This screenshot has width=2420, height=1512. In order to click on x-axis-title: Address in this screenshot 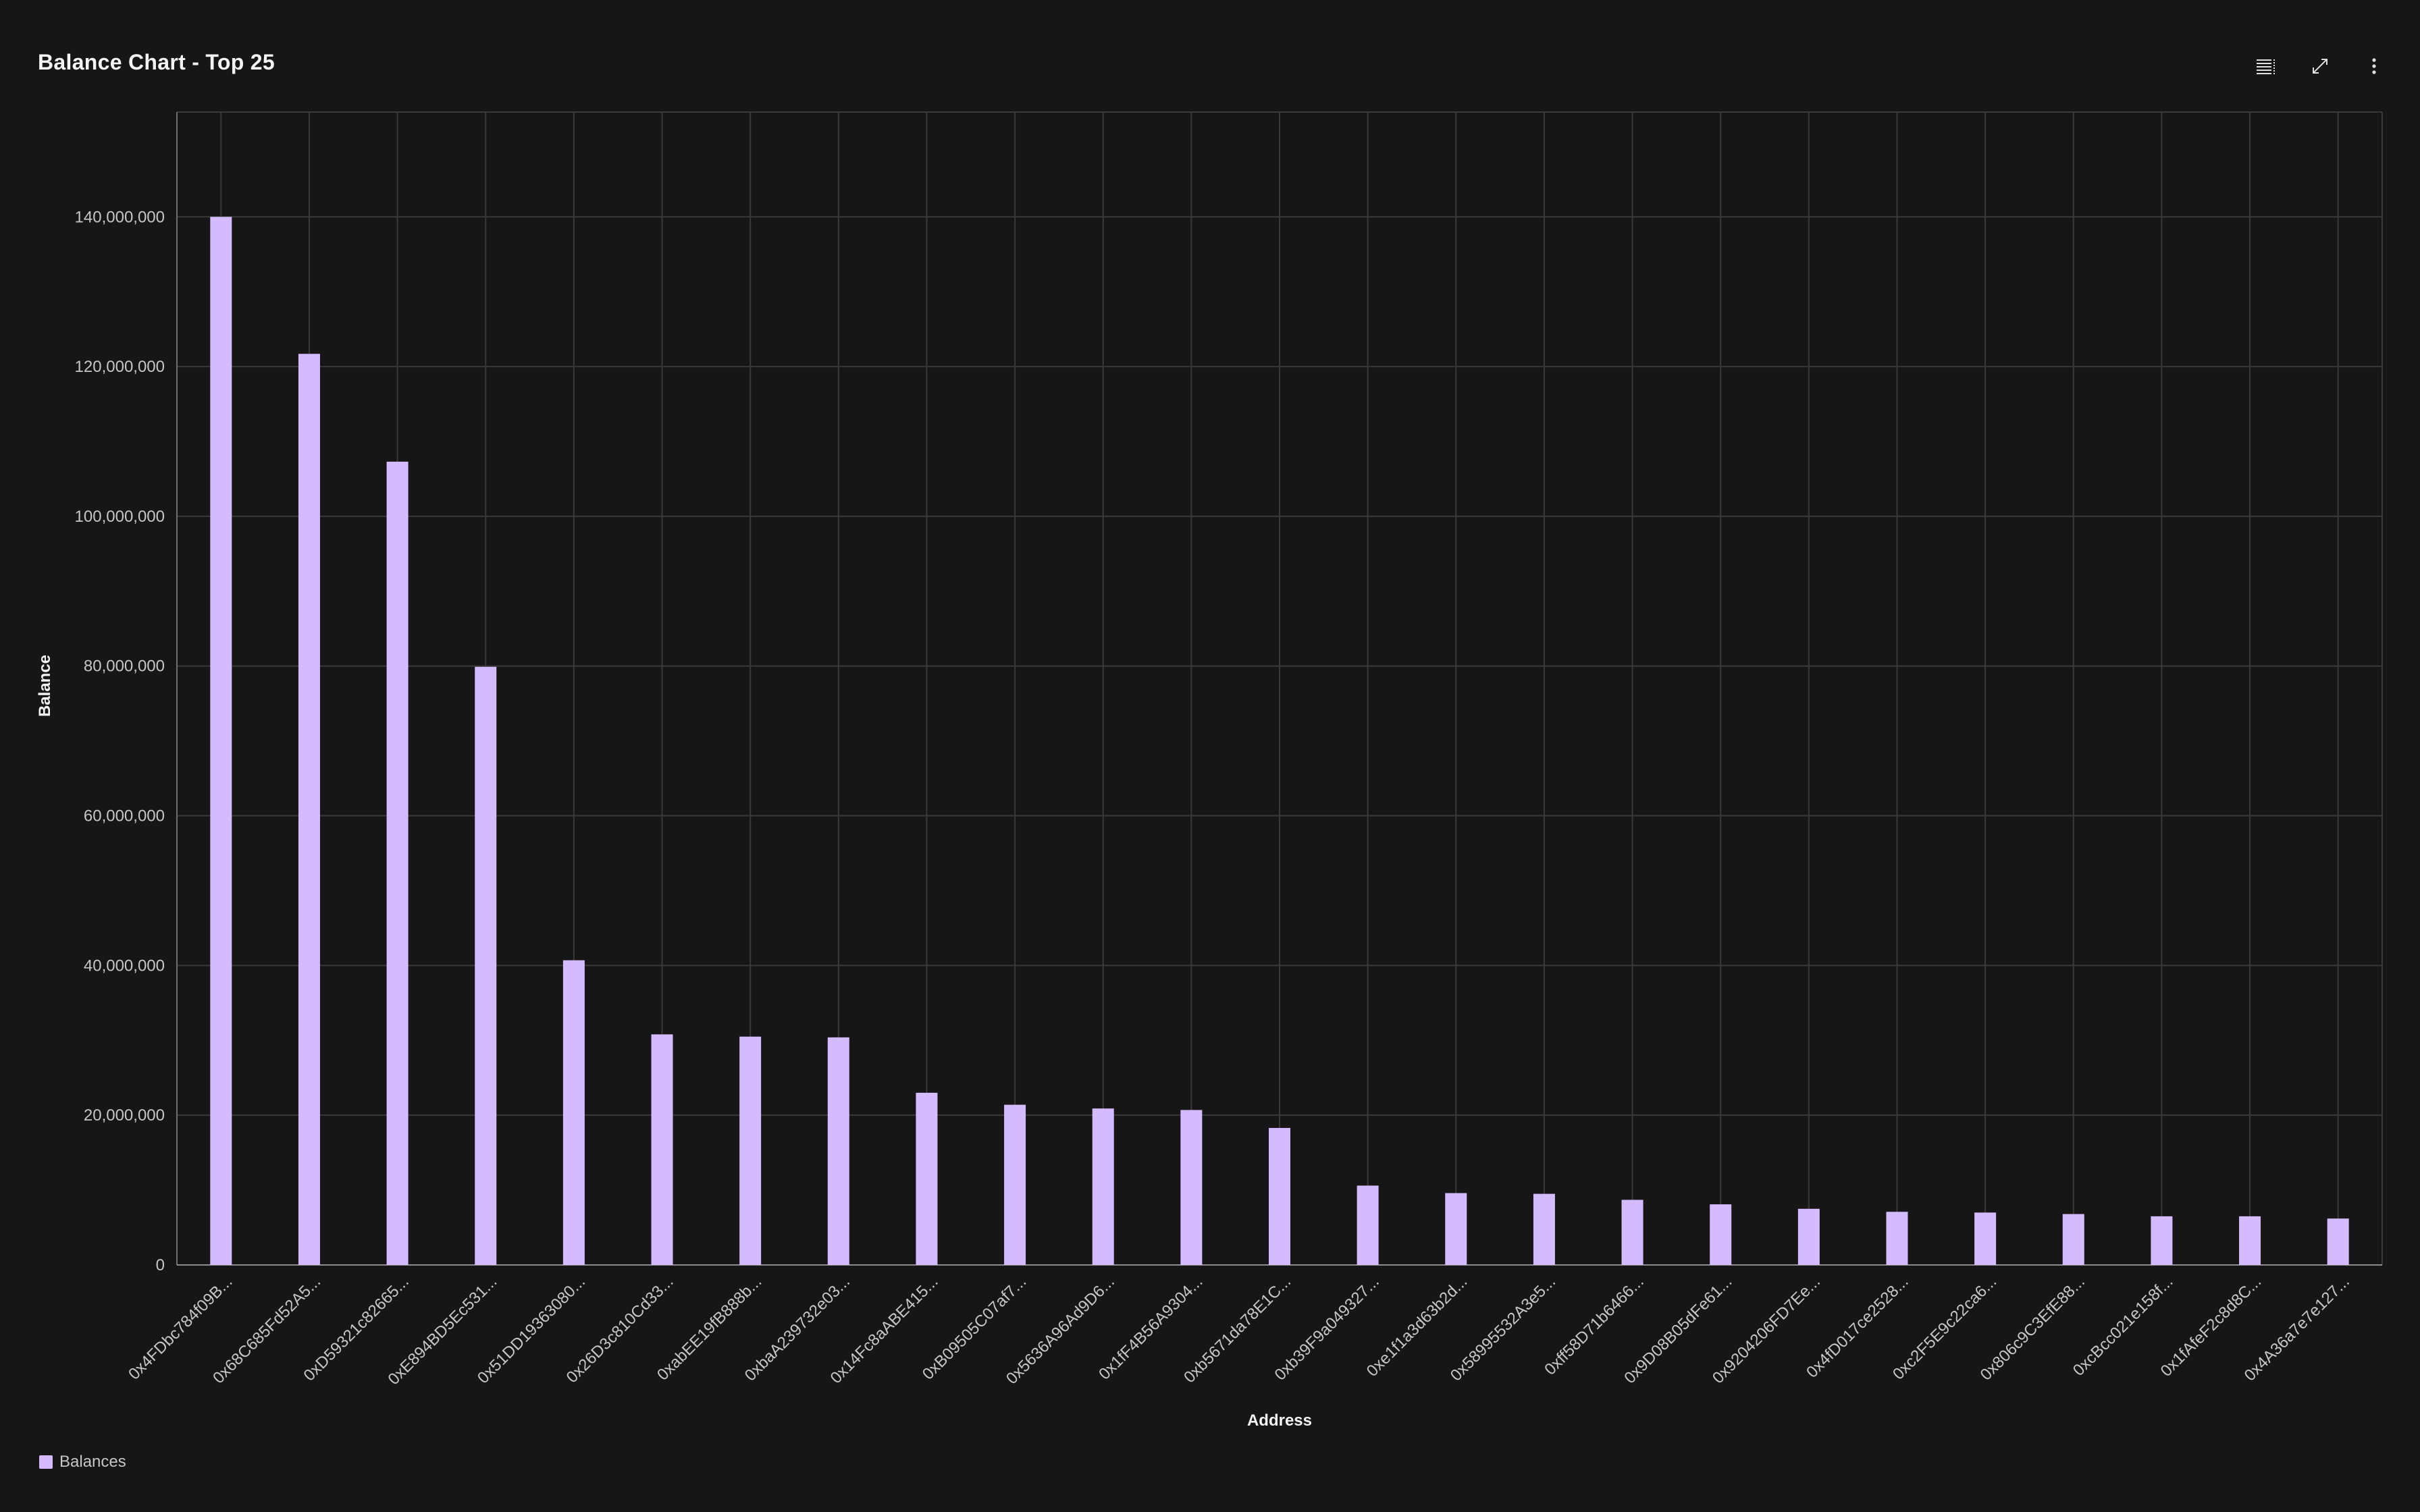, I will do `click(1279, 1420)`.